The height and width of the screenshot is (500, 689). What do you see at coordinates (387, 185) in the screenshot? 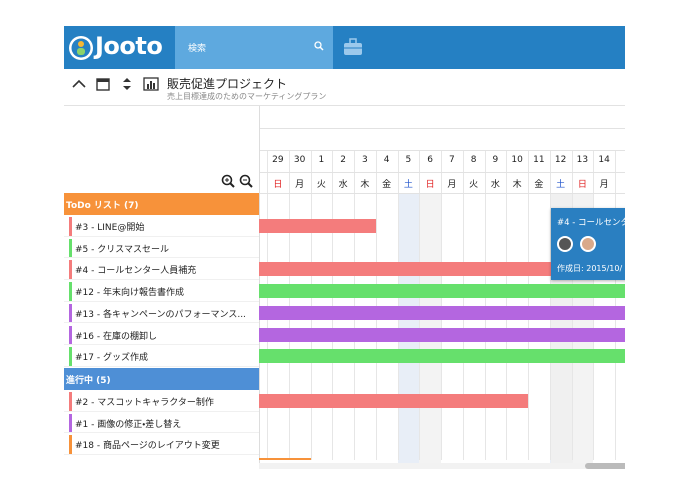
I see `weekday: 金` at bounding box center [387, 185].